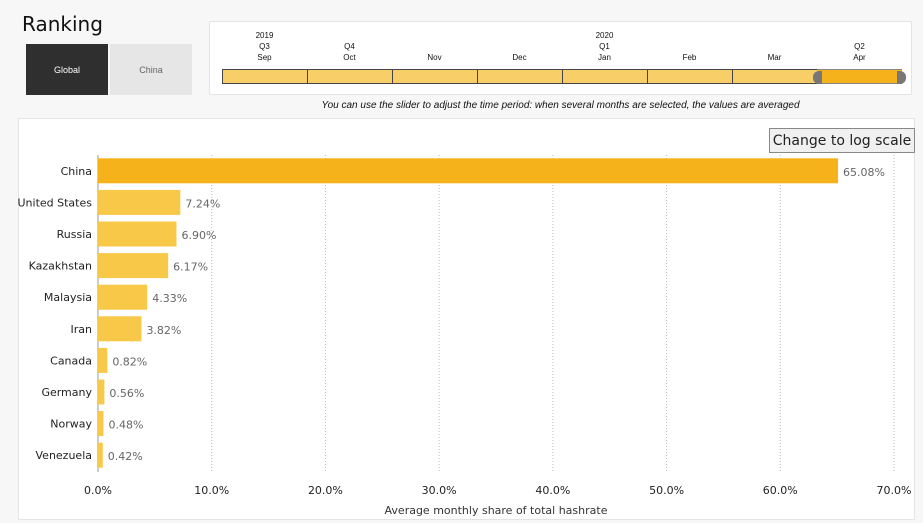 Image resolution: width=923 pixels, height=523 pixels. I want to click on page-title: Ranking, so click(62, 24).